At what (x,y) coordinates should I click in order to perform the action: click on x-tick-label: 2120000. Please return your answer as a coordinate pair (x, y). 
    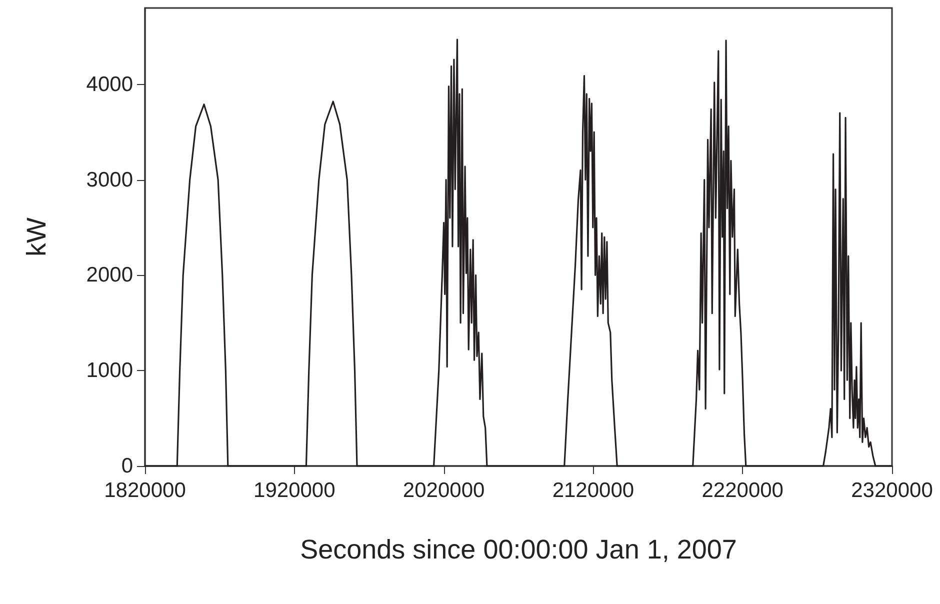
    Looking at the image, I should click on (593, 490).